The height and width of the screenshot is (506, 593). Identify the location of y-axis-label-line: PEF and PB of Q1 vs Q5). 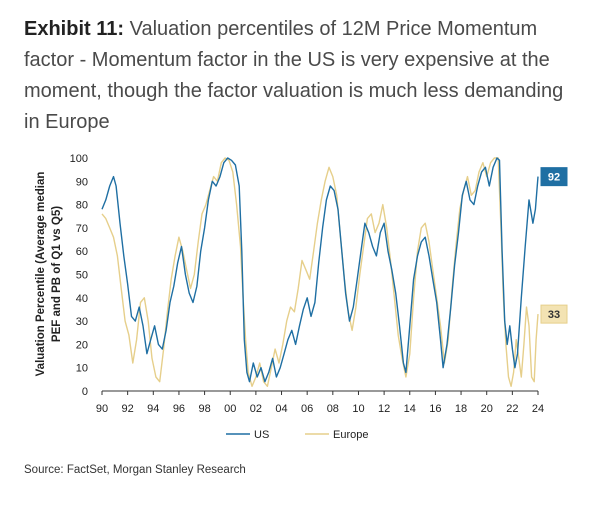
(57, 274).